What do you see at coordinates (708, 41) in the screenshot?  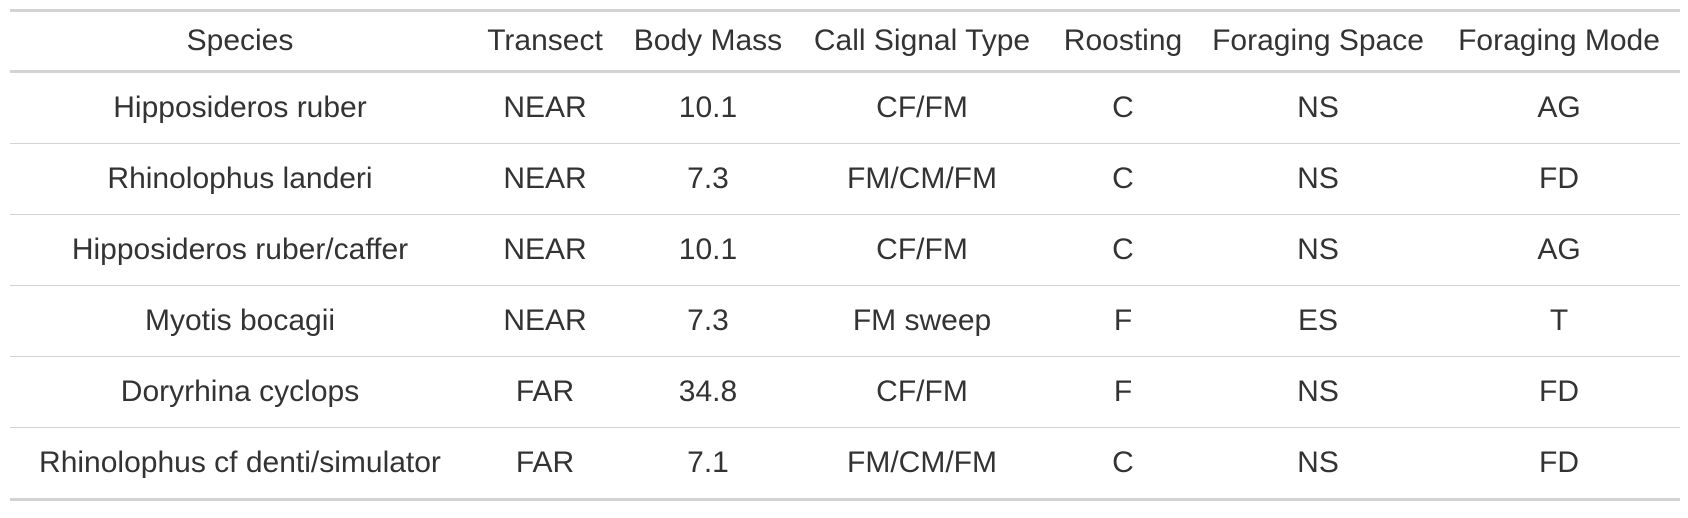 I see `header-body-mass: Body Mass` at bounding box center [708, 41].